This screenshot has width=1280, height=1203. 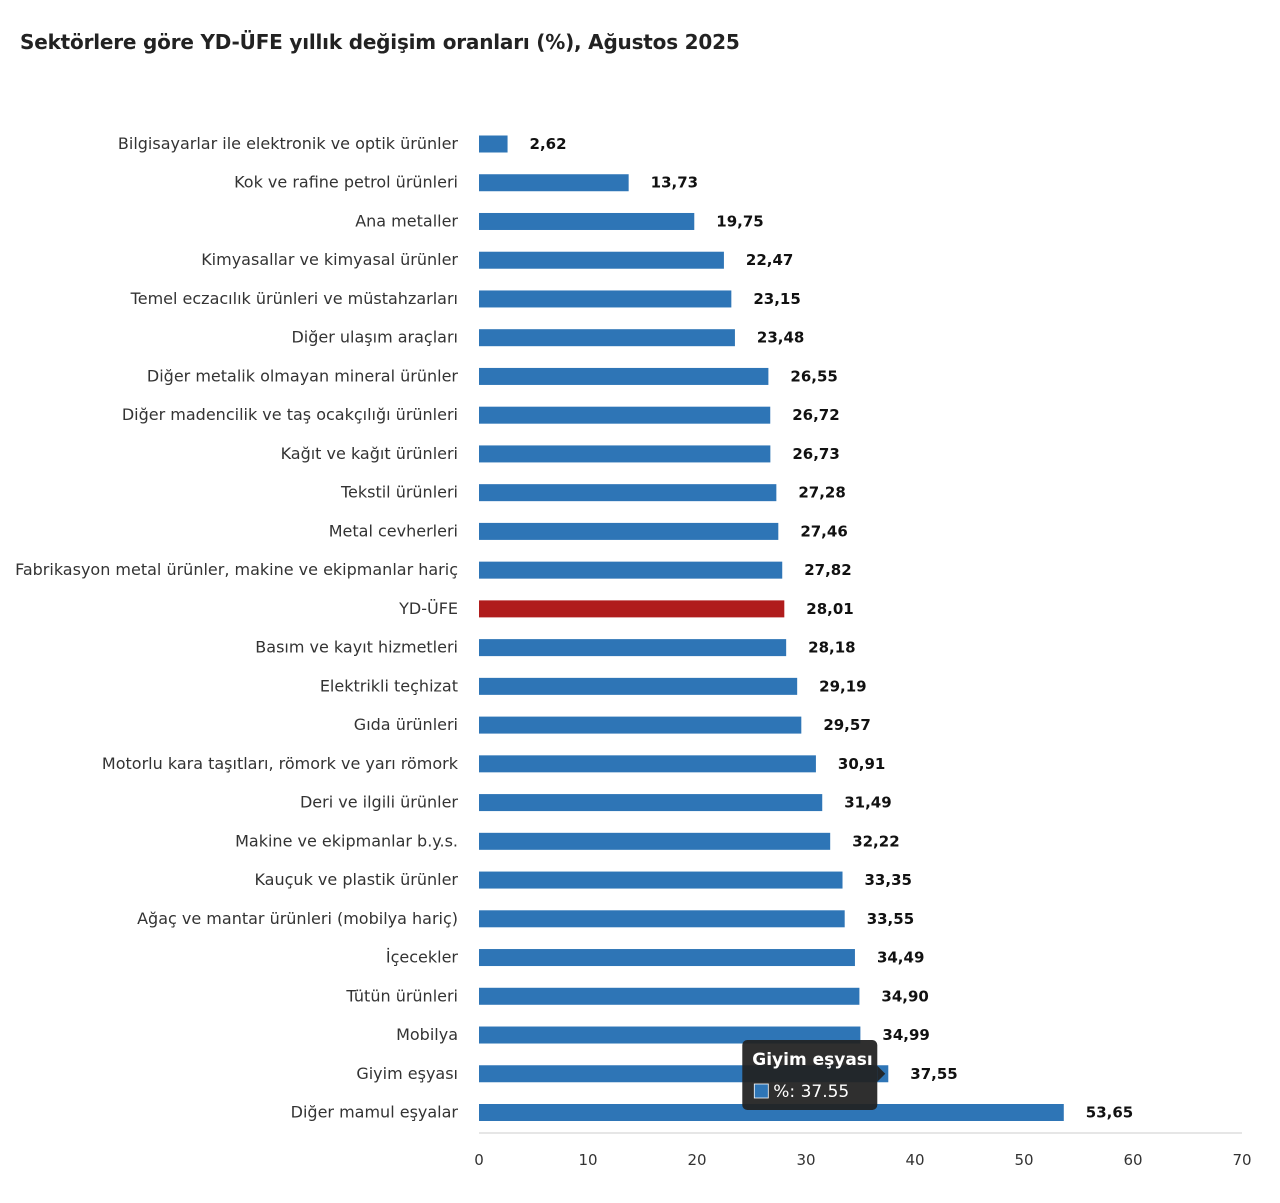 I want to click on tooltip-box: Giyim eşyası %: 37.55, so click(x=814, y=1075).